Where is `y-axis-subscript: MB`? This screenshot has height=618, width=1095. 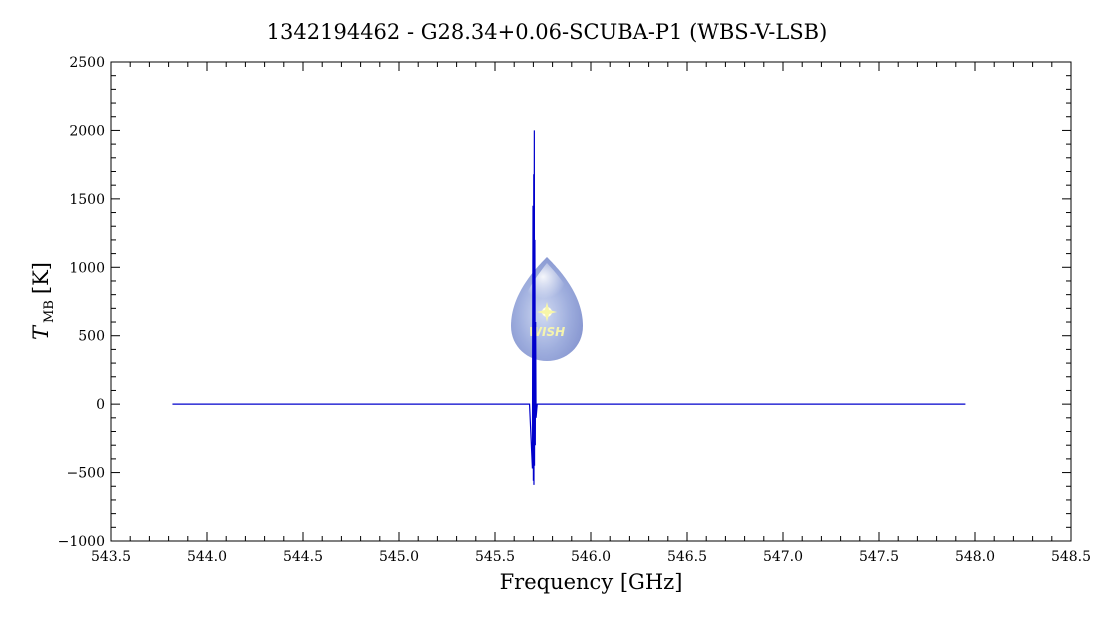
y-axis-subscript: MB is located at coordinates (49, 311).